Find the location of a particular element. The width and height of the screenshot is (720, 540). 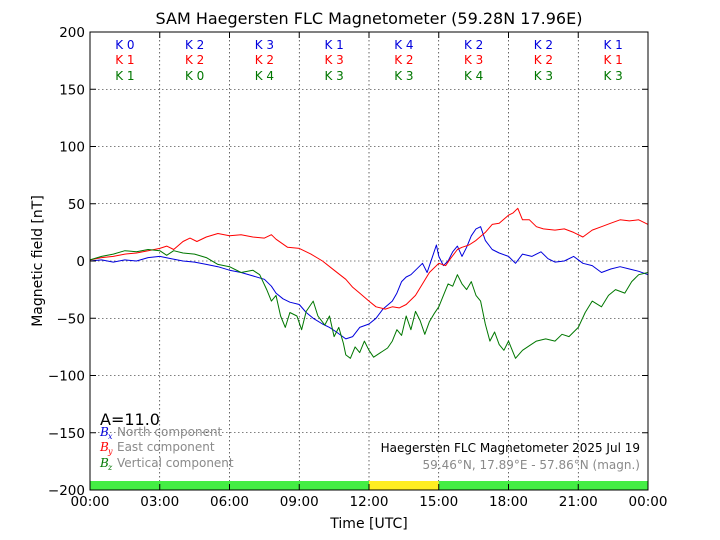

x-tick-label-5: 15:00 is located at coordinates (438, 502).